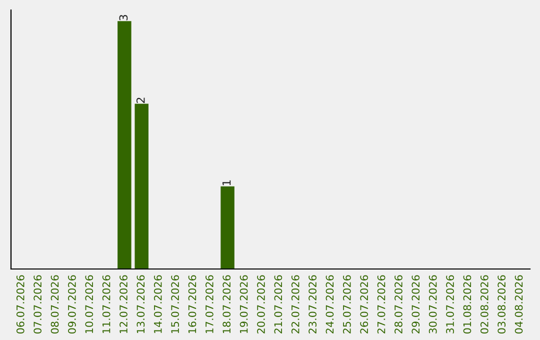 Image resolution: width=540 pixels, height=340 pixels. Describe the element at coordinates (54, 304) in the screenshot. I see `x-tick-label: 08.07.2026` at that location.